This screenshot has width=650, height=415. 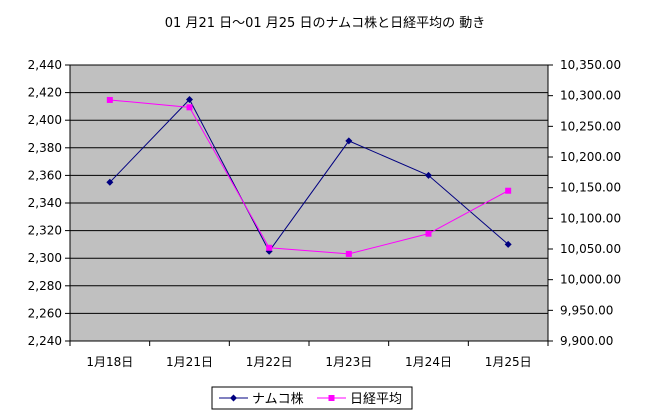 What do you see at coordinates (428, 362) in the screenshot?
I see `x-tick-label-4: 1月24日` at bounding box center [428, 362].